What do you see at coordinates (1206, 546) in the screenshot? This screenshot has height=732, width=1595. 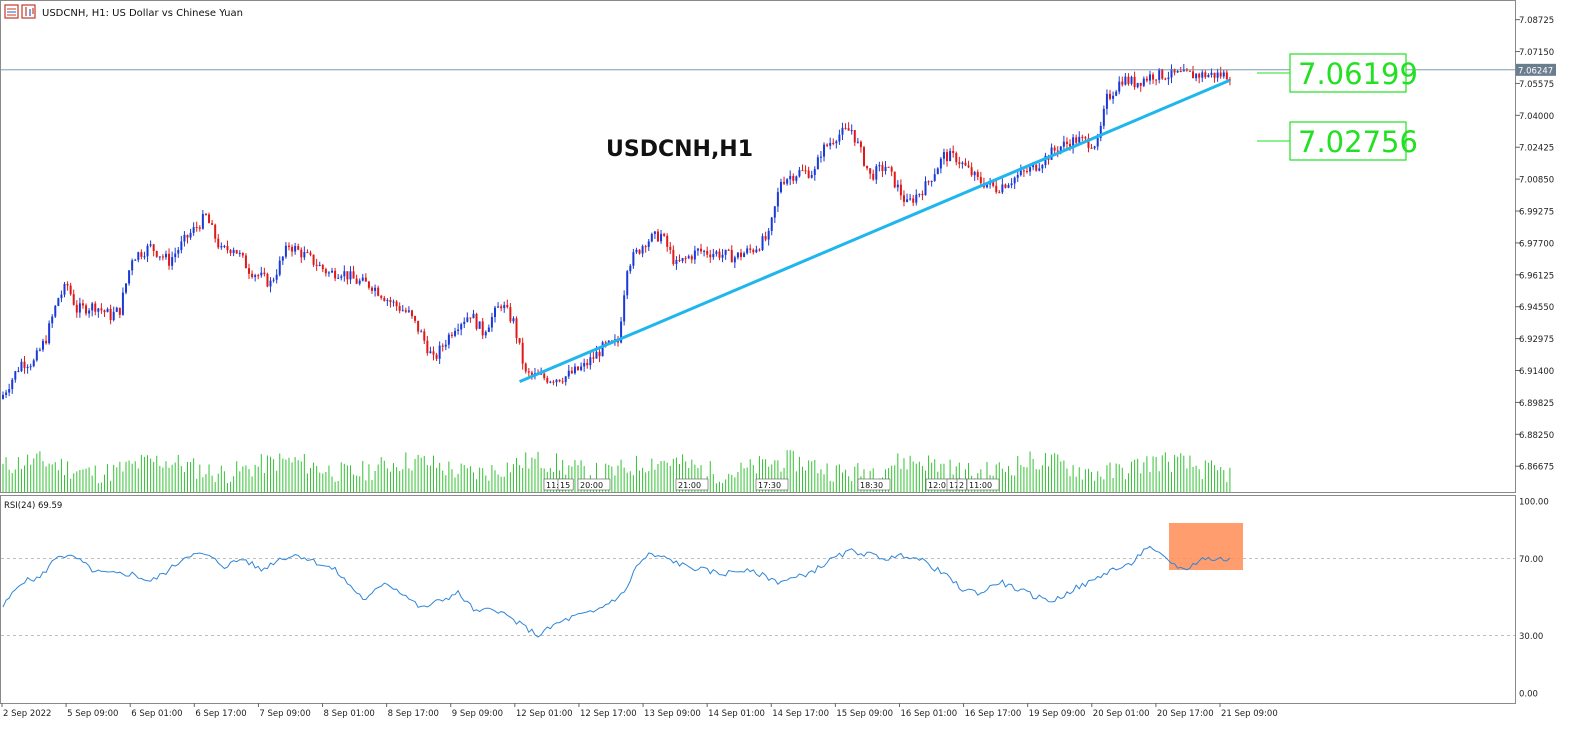 I see `rsi-highlight-box` at bounding box center [1206, 546].